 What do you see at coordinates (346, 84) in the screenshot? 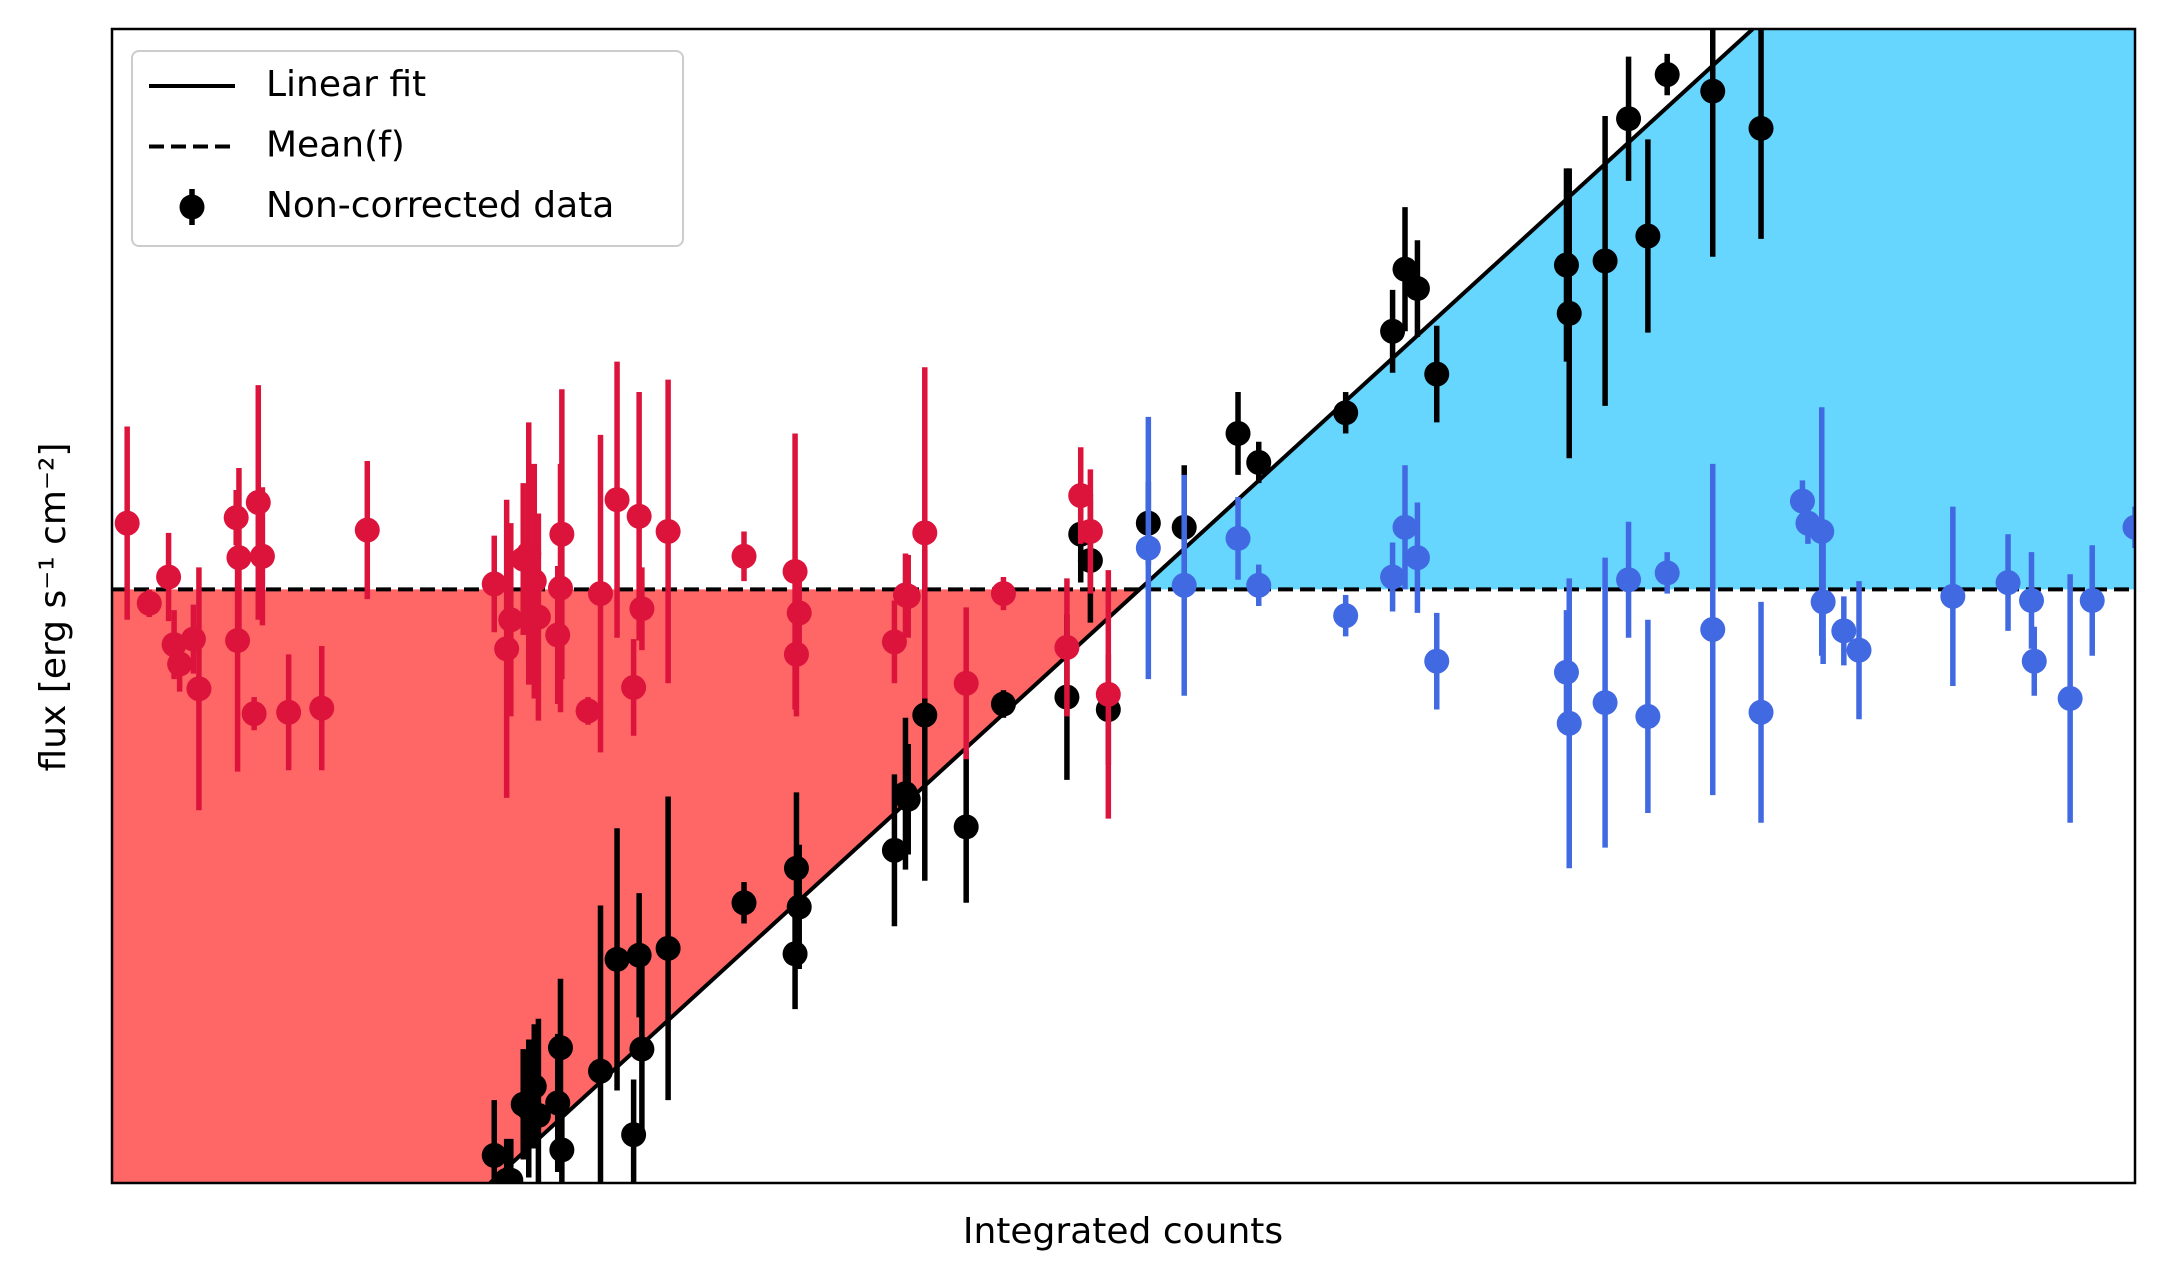
I see `legend-label: Linear fit` at bounding box center [346, 84].